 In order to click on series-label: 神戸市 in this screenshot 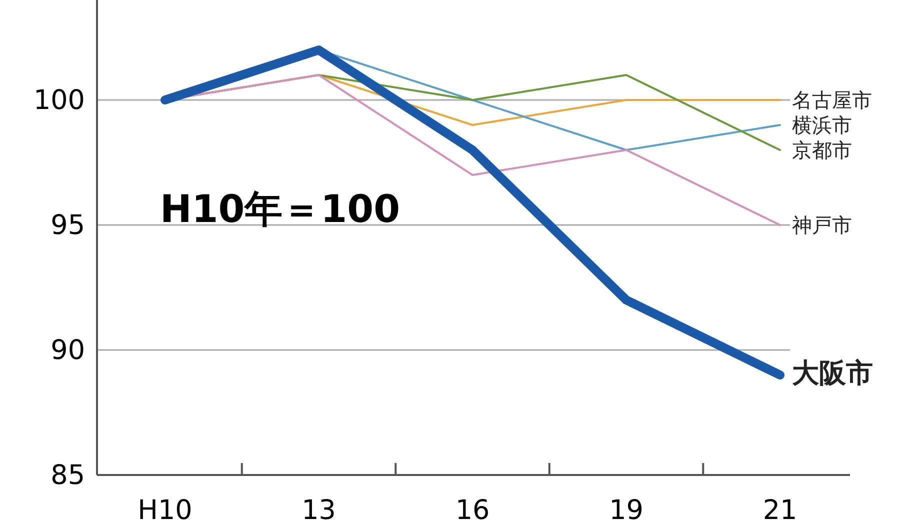, I will do `click(822, 225)`.